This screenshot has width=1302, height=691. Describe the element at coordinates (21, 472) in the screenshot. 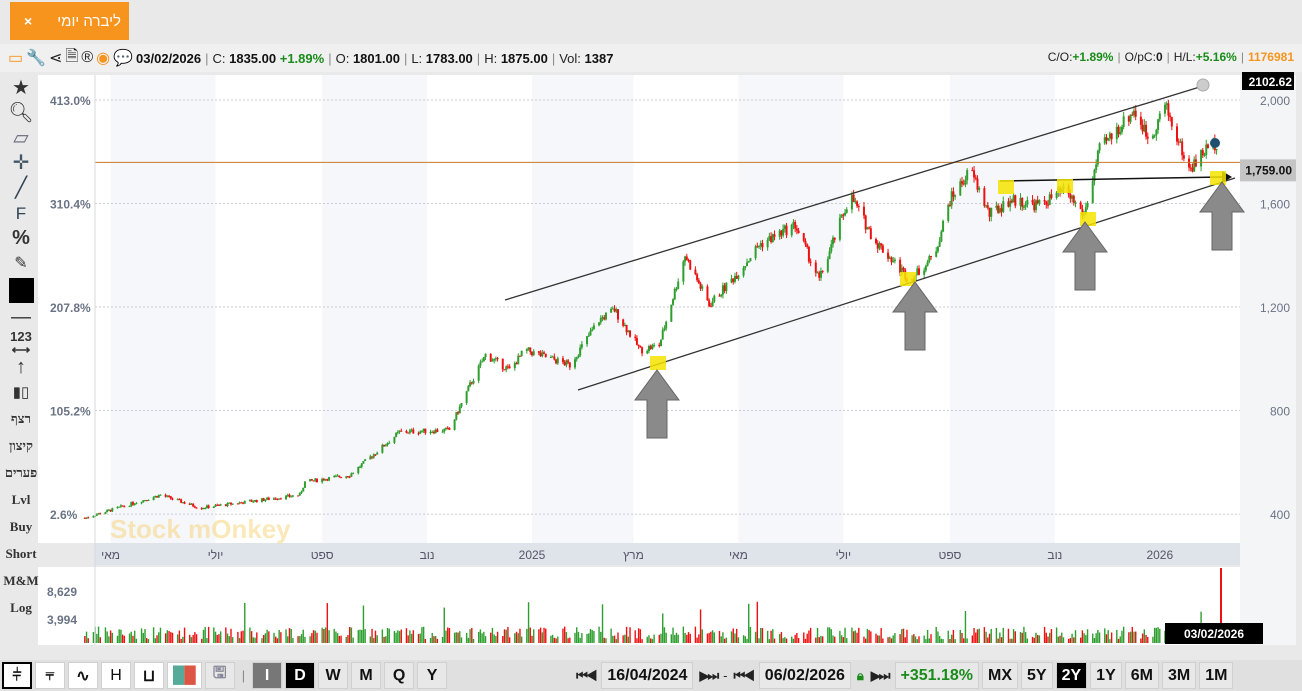

I see `tool-gaps: פערים` at that location.